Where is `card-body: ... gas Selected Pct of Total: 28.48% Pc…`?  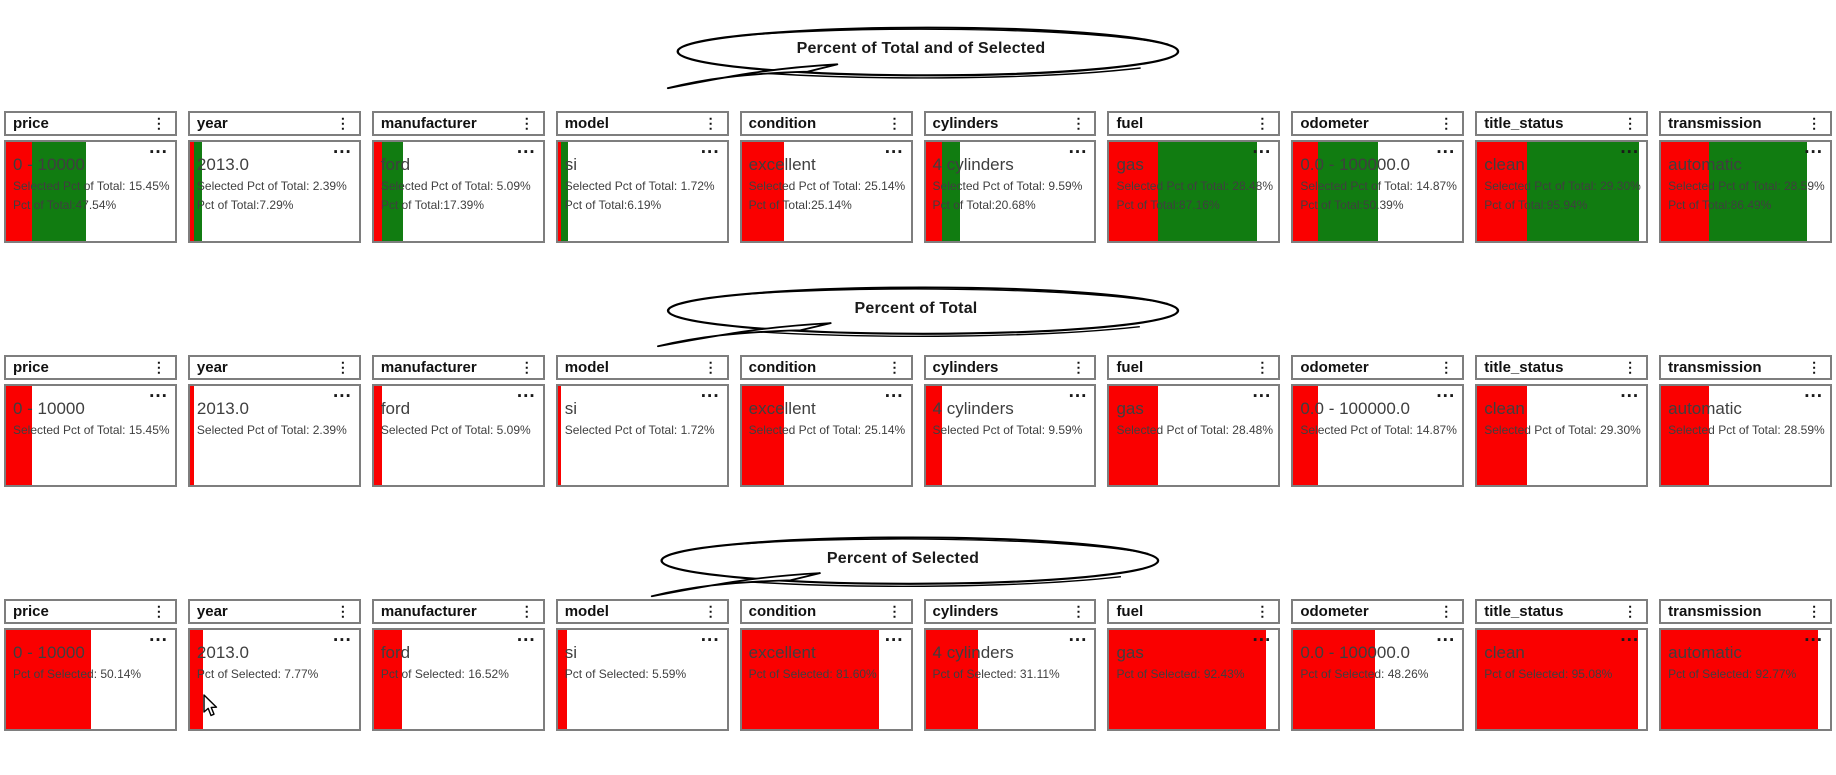
card-body: ... gas Selected Pct of Total: 28.48% Pc… is located at coordinates (1194, 191).